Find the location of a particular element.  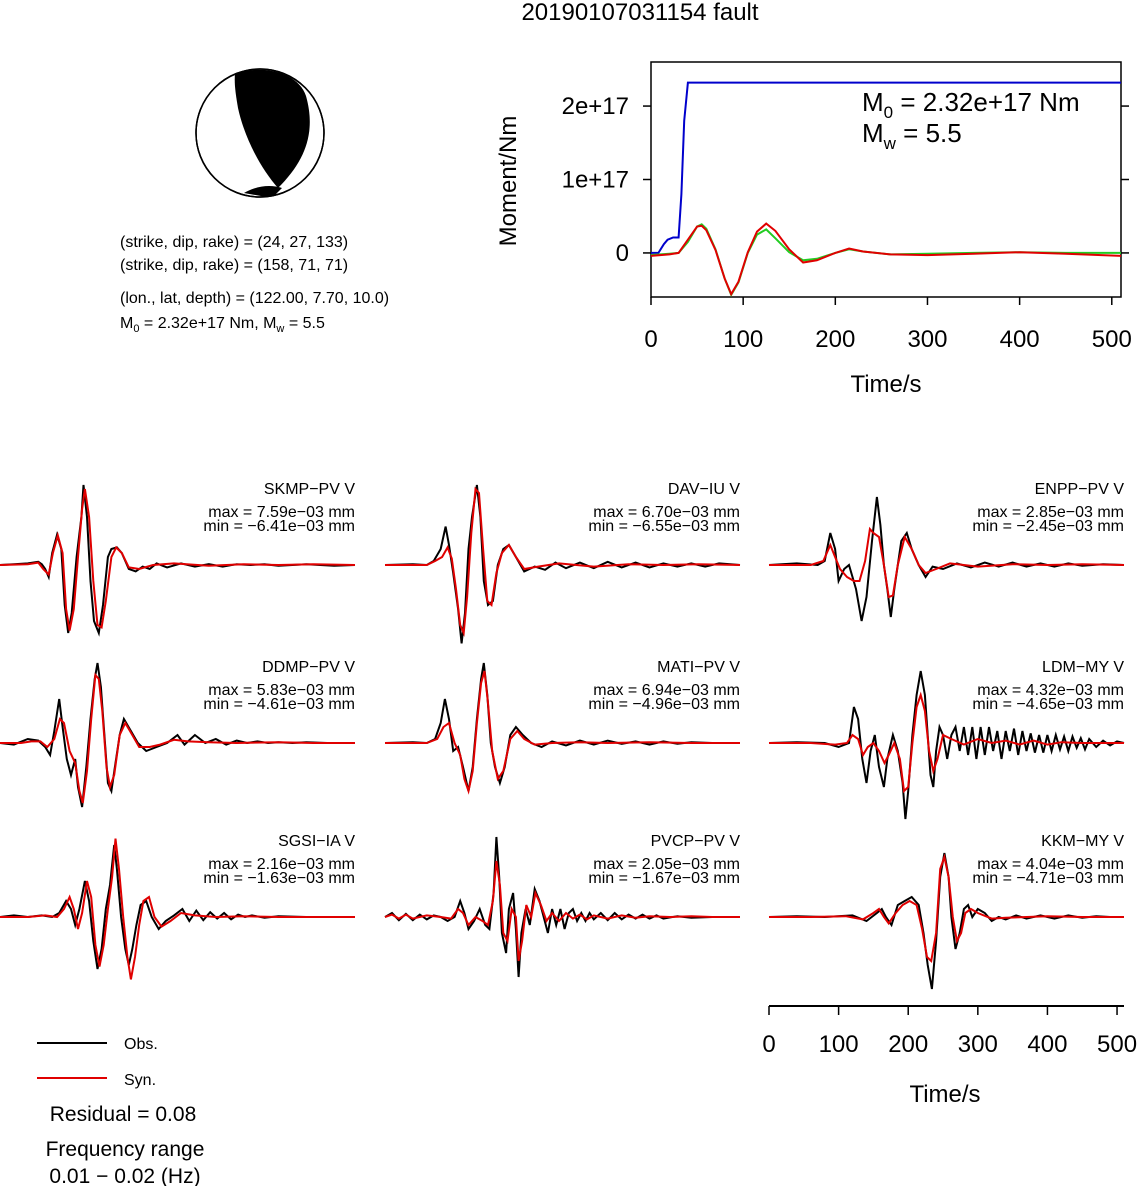

moment-mw-annotation: Mw = 5.5 is located at coordinates (912, 135).